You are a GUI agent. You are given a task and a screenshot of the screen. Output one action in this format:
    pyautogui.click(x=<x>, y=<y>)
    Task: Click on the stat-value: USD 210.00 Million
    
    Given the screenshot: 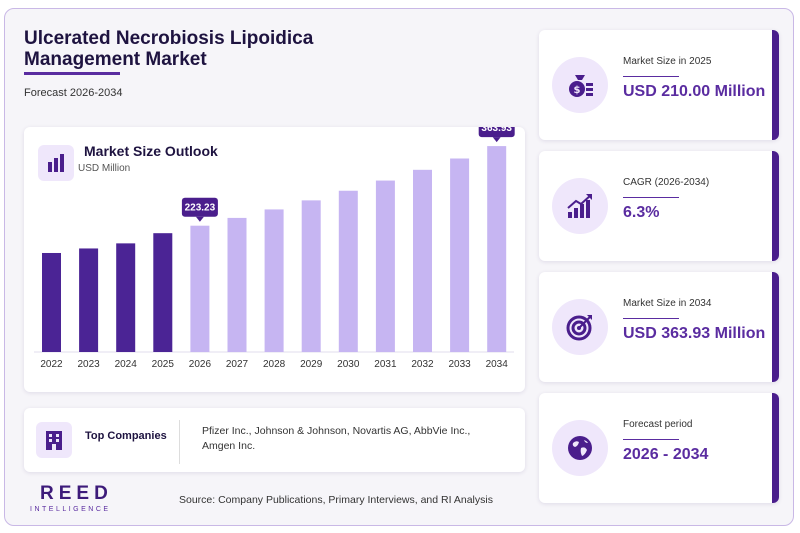 What is the action you would take?
    pyautogui.click(x=694, y=91)
    